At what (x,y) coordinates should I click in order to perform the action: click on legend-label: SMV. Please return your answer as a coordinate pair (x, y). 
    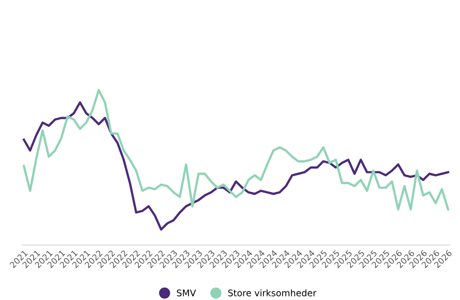
    Looking at the image, I should click on (186, 292).